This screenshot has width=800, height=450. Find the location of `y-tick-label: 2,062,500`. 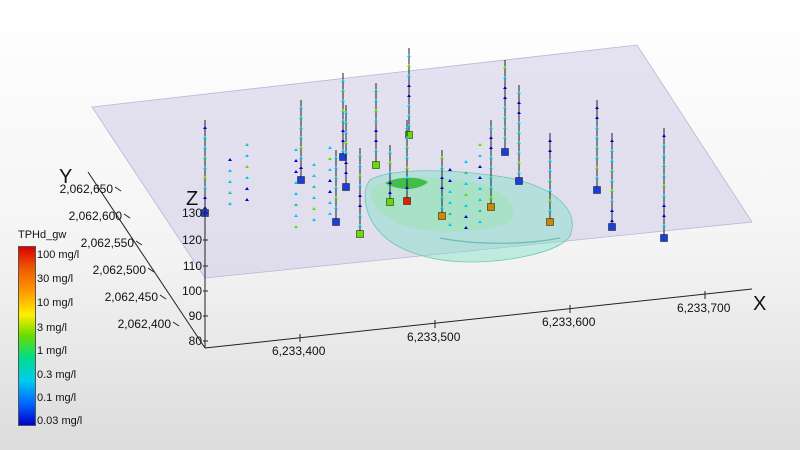

y-tick-label: 2,062,500 is located at coordinates (120, 270).